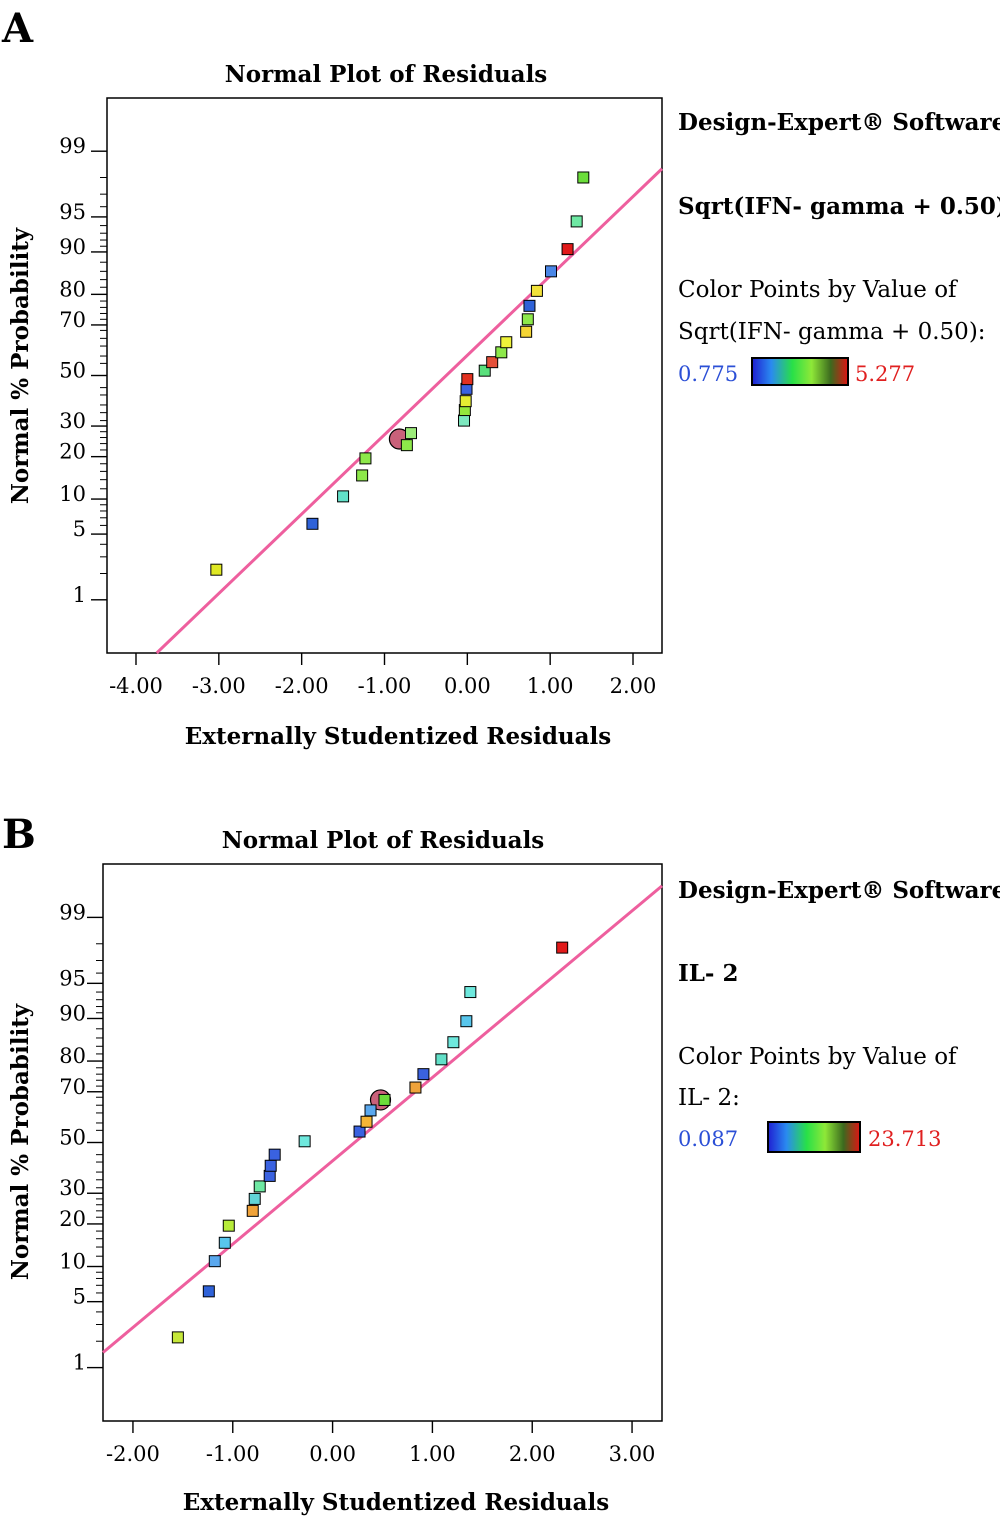  Describe the element at coordinates (72, 1262) in the screenshot. I see `y-tick-label: 10` at that location.